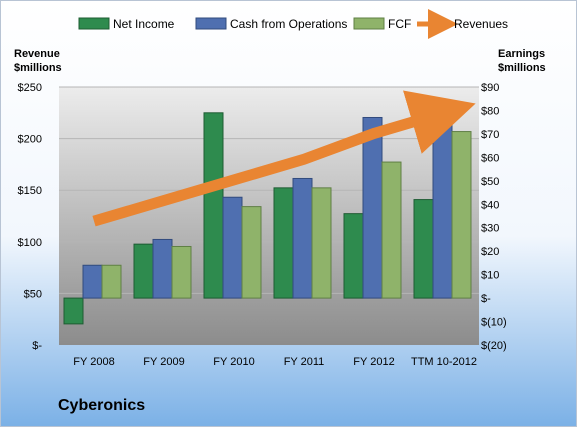 The height and width of the screenshot is (427, 577). What do you see at coordinates (369, 23) in the screenshot?
I see `legend-swatch-fcf` at bounding box center [369, 23].